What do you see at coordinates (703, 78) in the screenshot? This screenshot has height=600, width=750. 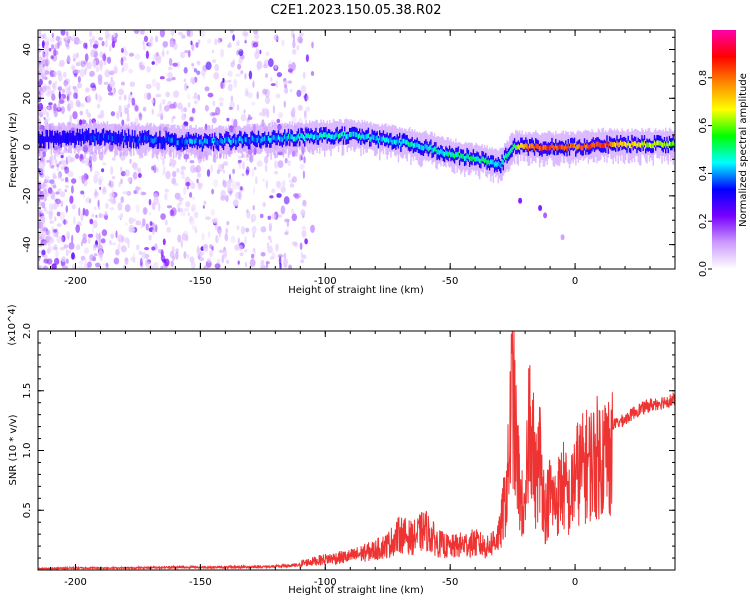 I see `colorbar-tick-label: 0.8` at bounding box center [703, 78].